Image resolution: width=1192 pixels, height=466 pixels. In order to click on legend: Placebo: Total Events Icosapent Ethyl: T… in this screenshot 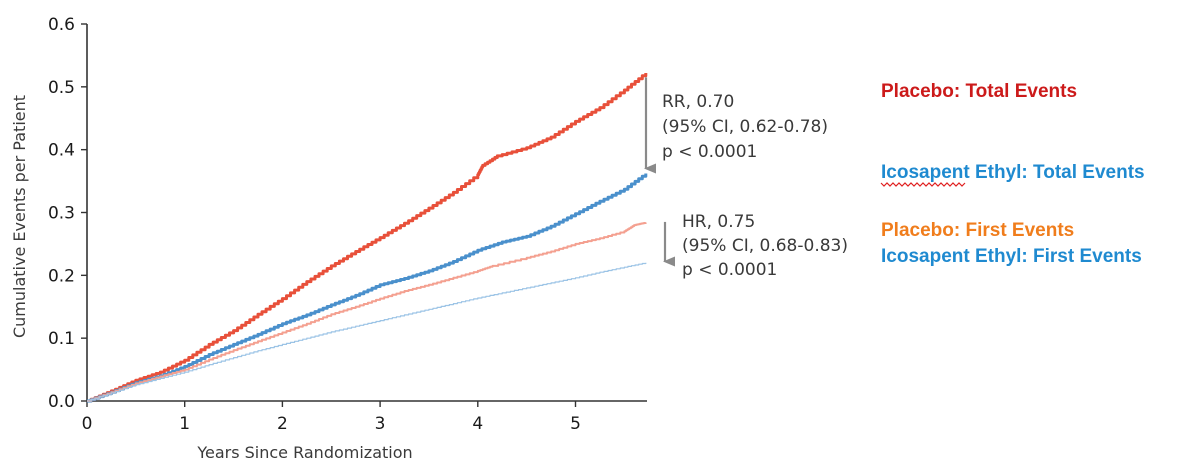, I will do `click(1012, 174)`.